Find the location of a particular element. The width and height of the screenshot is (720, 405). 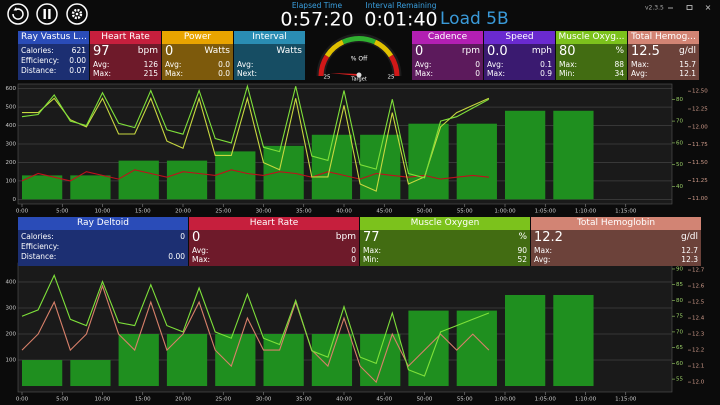

refresh-icon is located at coordinates (18, 14).